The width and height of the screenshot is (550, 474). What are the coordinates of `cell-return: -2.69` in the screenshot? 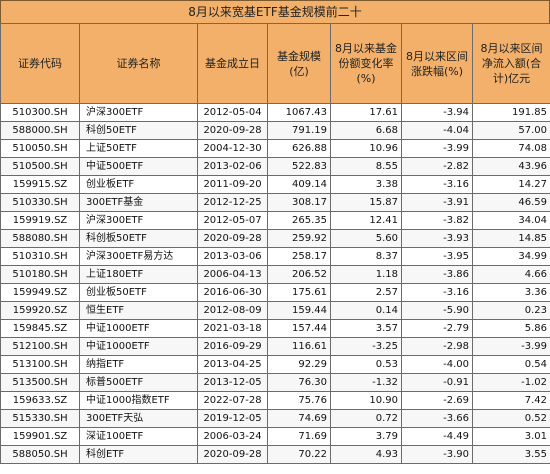 It's located at (437, 400).